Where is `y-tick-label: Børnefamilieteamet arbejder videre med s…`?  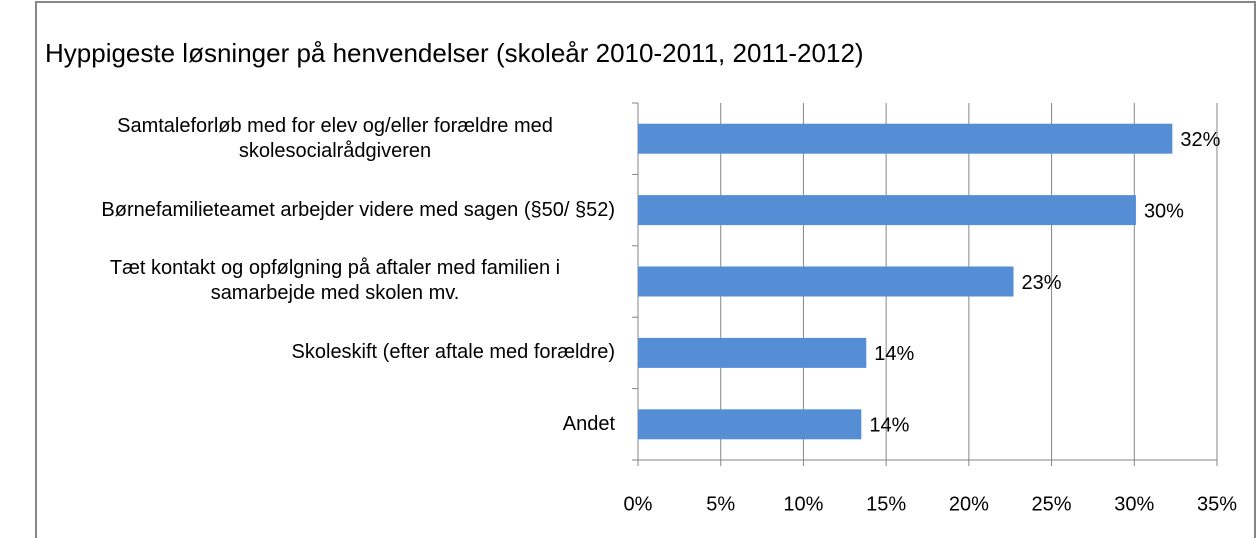
y-tick-label: Børnefamilieteamet arbejder videre med s… is located at coordinates (358, 209).